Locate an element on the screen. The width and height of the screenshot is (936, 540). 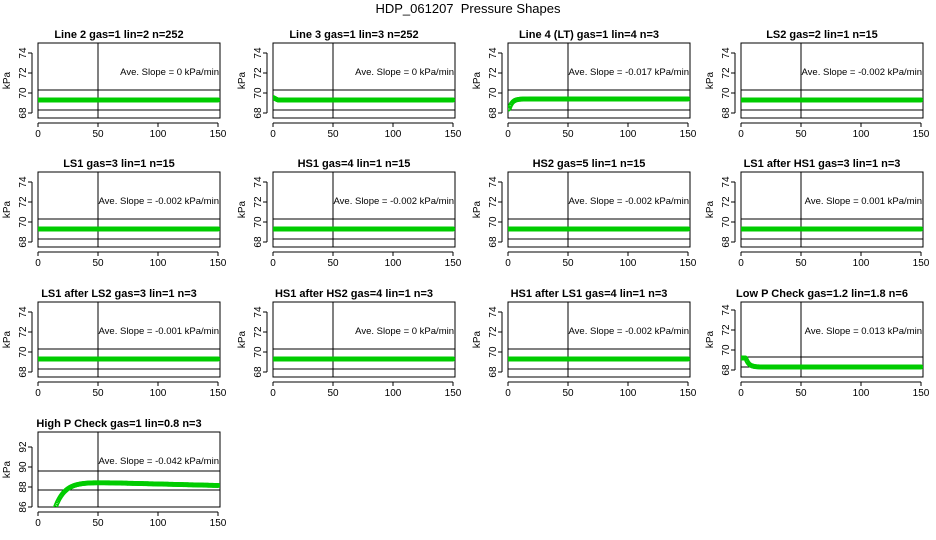
chart-title: Line 3 gas=1 lin=3 n=252 is located at coordinates (354, 35).